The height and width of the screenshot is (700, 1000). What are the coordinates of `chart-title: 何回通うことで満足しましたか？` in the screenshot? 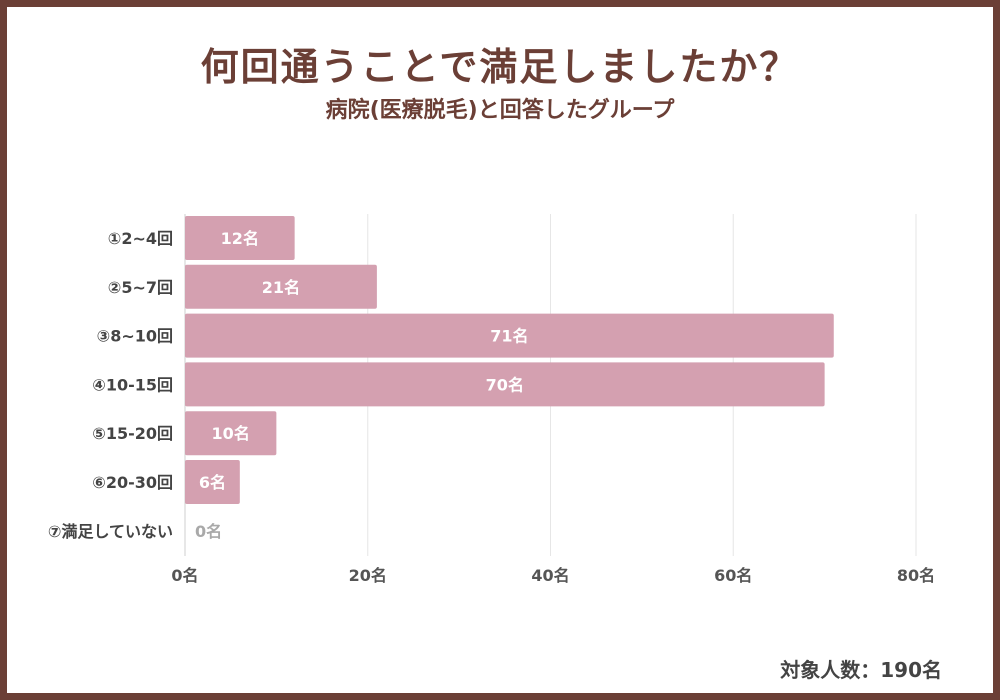 It's located at (500, 67).